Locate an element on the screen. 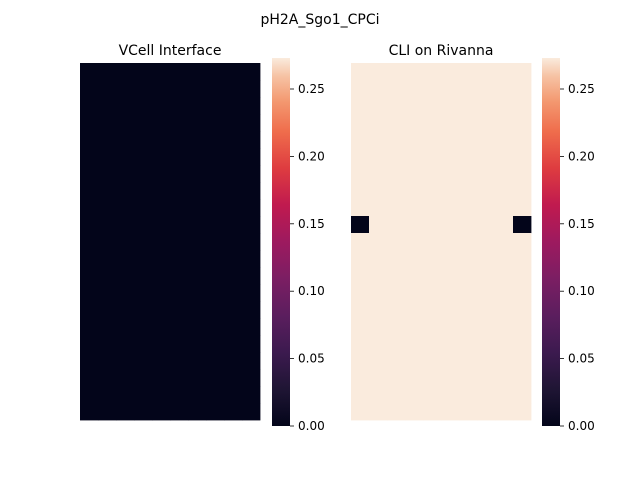  figure-title: pH2A_Sgo1_CPCi is located at coordinates (319, 20).